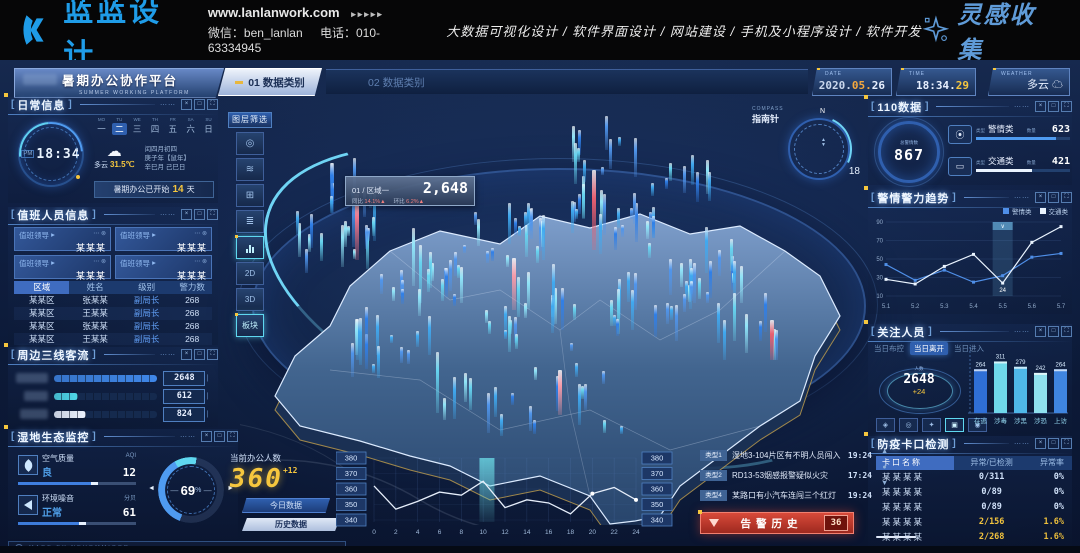 The width and height of the screenshot is (1080, 553). I want to click on wechat-id: ben_lanlan, so click(273, 33).